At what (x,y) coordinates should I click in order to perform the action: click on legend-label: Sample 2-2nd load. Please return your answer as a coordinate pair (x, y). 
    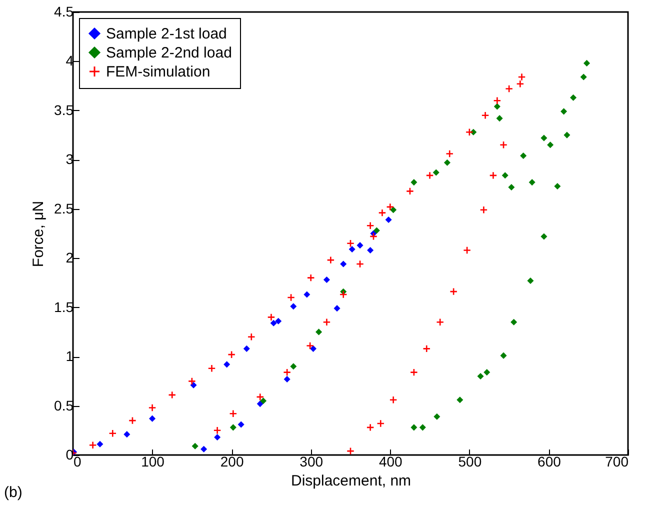
    Looking at the image, I should click on (169, 53).